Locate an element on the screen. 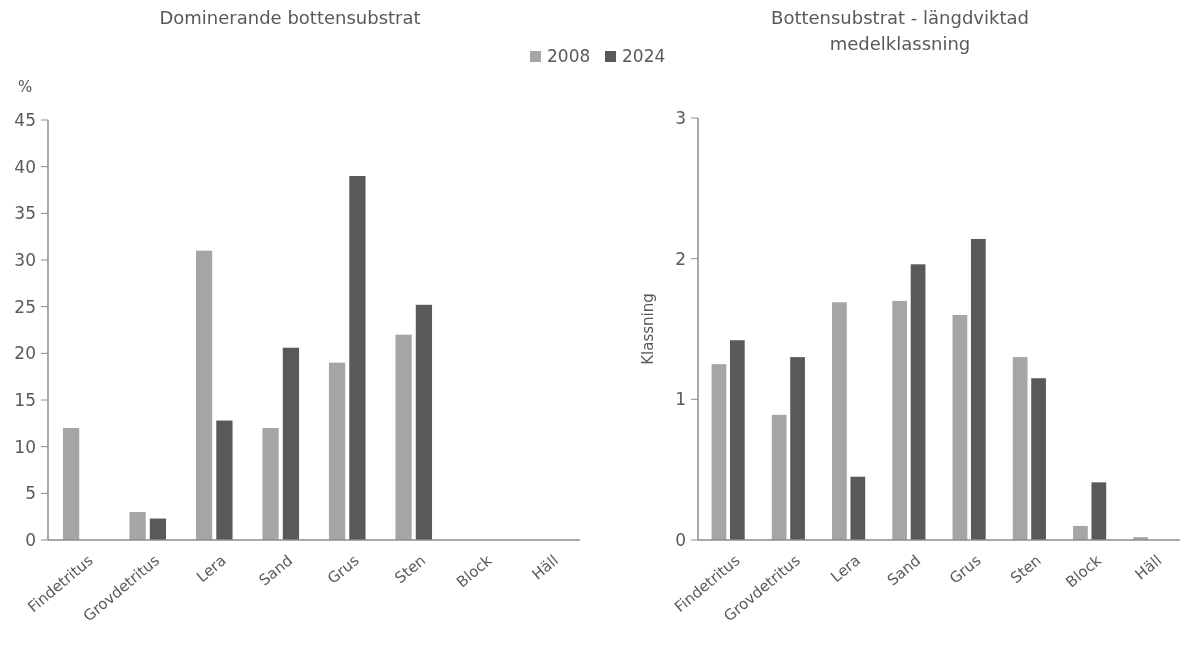 This screenshot has height=654, width=1182. chart-title: Bottensubstrat - längdviktad medelklassning is located at coordinates (900, 30).